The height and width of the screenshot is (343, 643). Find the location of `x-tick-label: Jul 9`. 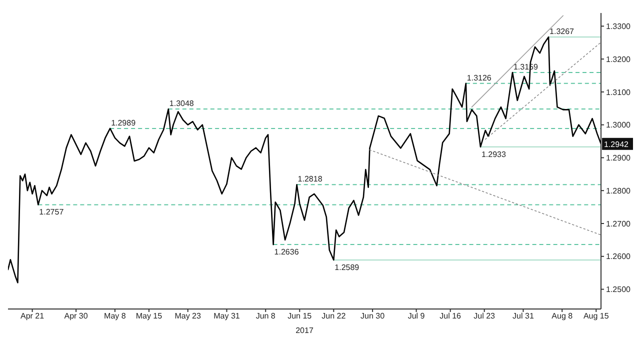

x-tick-label: Jul 9 is located at coordinates (417, 316).